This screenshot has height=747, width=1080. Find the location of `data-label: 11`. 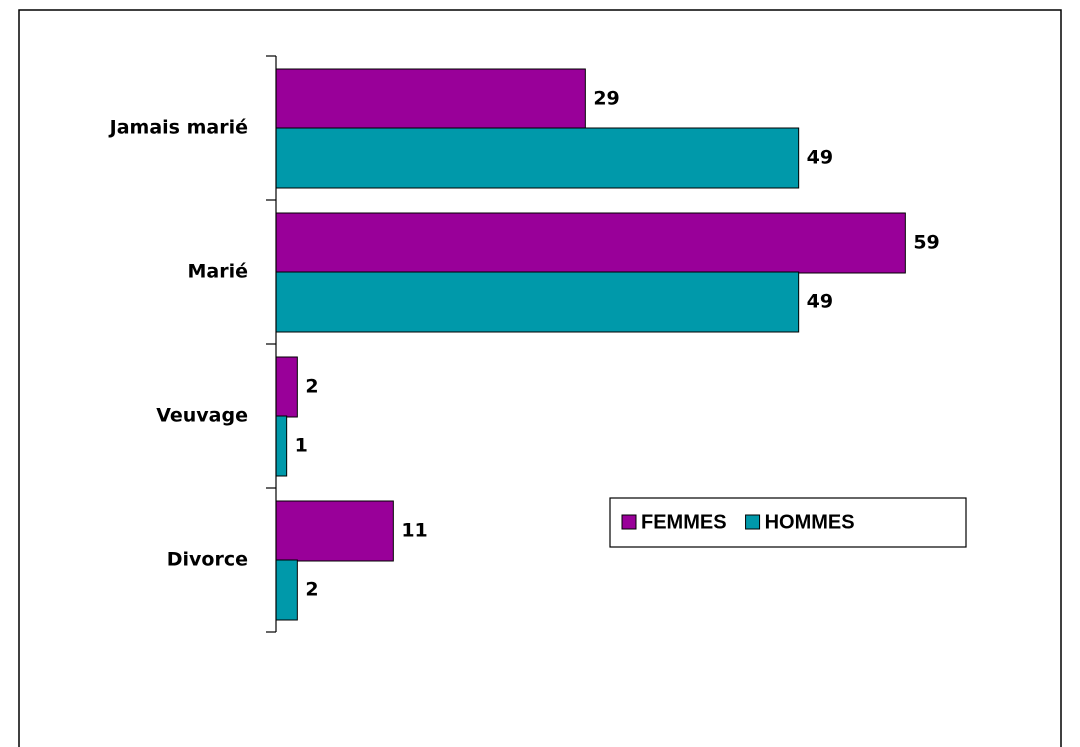

data-label: 11 is located at coordinates (414, 531).